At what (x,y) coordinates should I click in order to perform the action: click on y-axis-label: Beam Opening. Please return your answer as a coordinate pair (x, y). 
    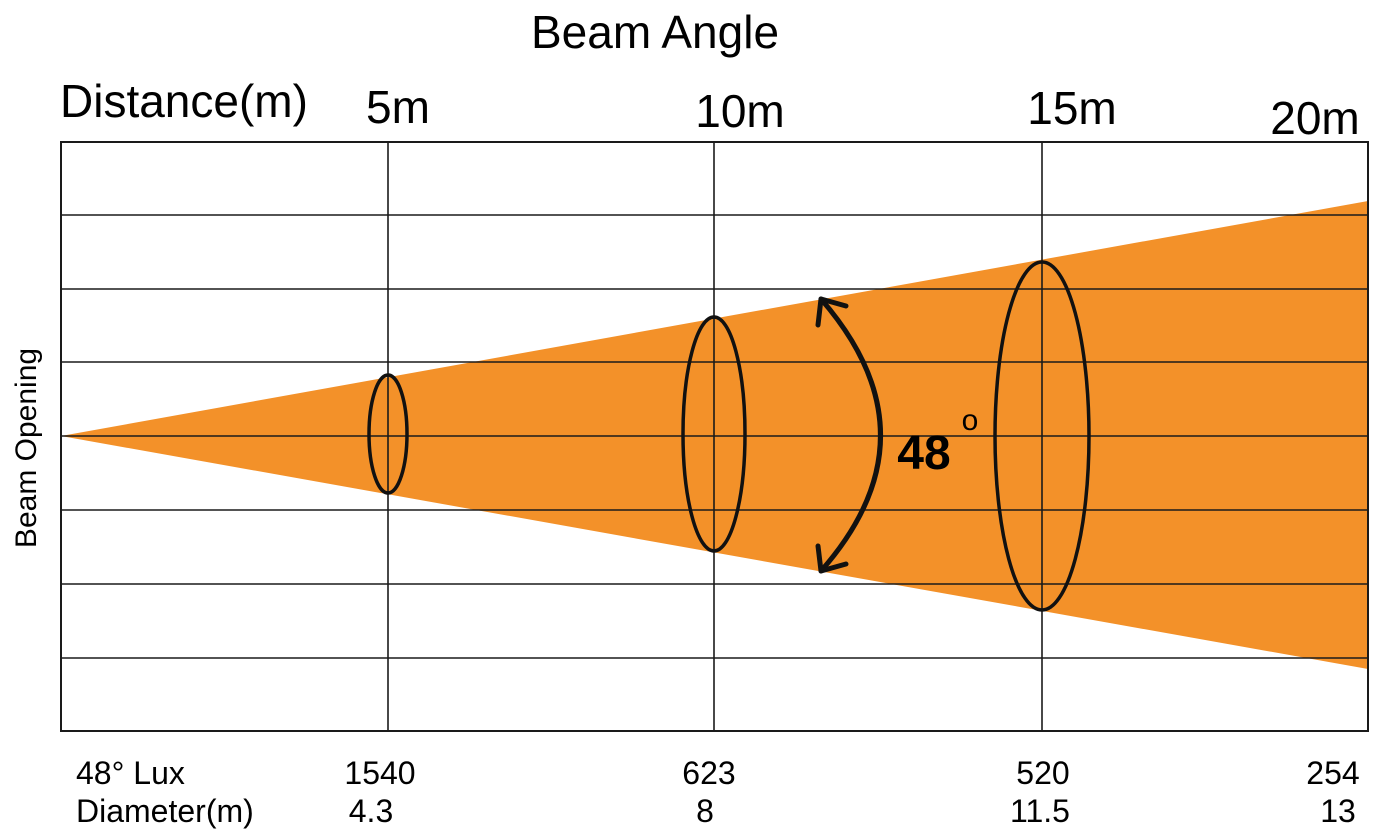
    Looking at the image, I should click on (26, 448).